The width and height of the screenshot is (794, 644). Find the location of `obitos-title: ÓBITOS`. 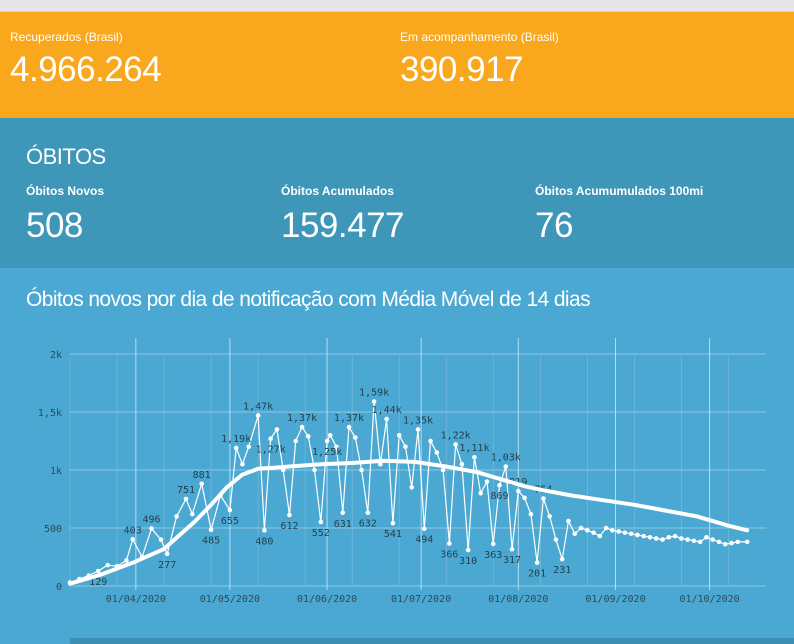

obitos-title: ÓBITOS is located at coordinates (66, 156).